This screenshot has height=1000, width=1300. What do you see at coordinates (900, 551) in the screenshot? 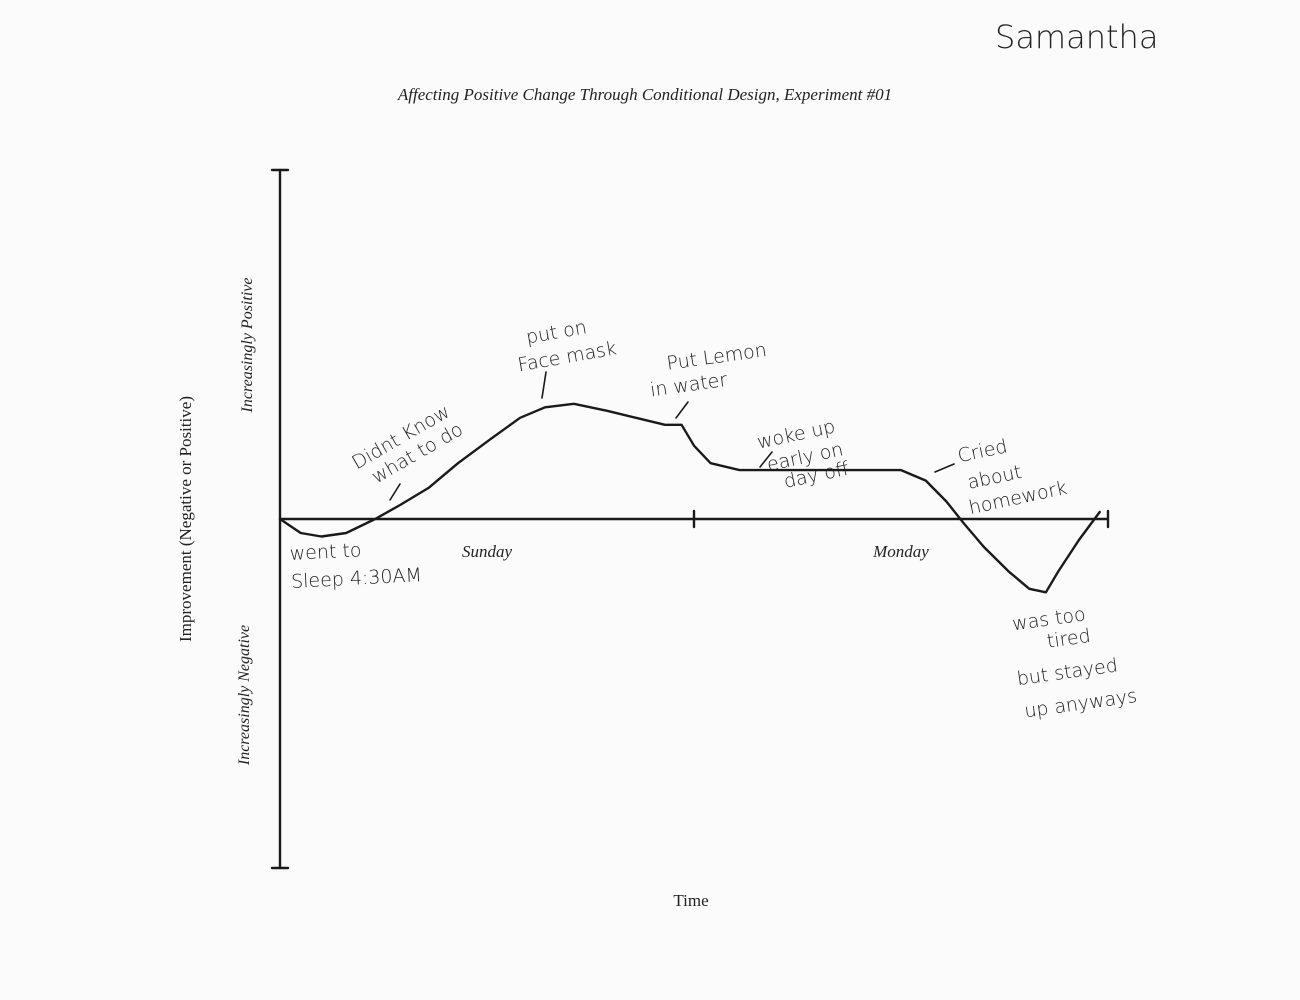
I see `x-tick-label: Monday` at bounding box center [900, 551].